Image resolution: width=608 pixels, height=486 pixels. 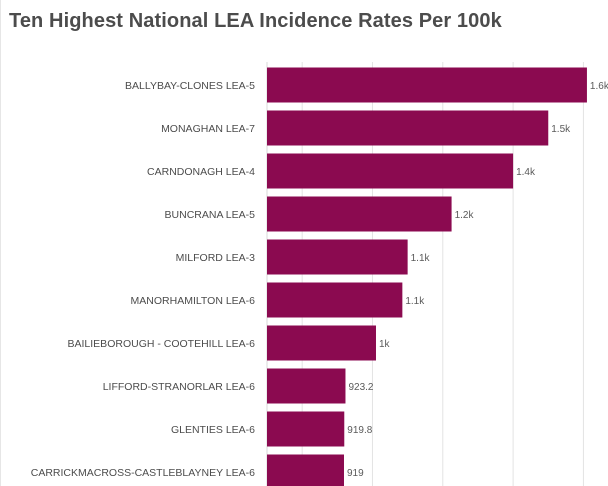 I want to click on category-label: CARNDONAGH LEA-4, so click(x=201, y=172).